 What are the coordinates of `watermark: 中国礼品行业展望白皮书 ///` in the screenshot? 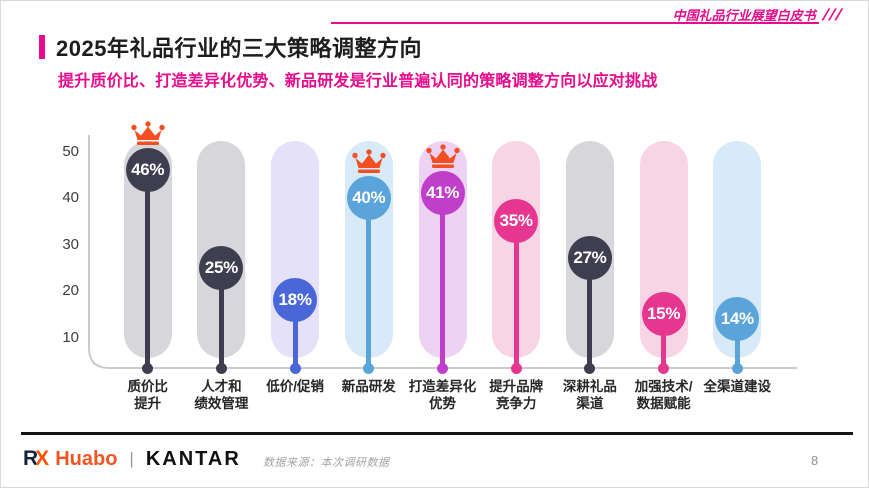 It's located at (758, 15).